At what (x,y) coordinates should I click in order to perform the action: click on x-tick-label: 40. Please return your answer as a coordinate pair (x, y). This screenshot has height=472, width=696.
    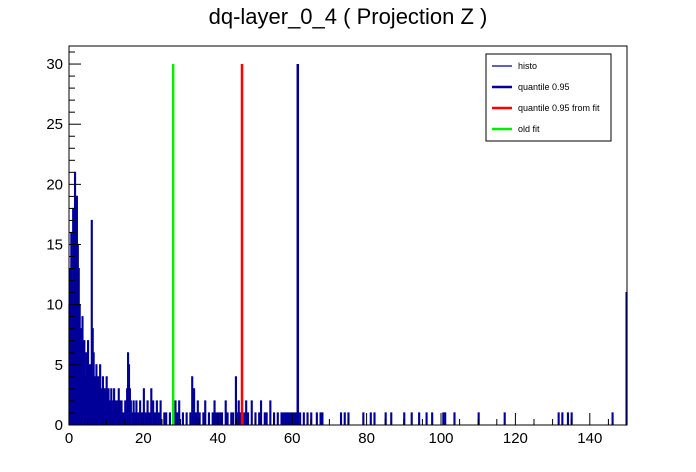
    Looking at the image, I should click on (217, 438).